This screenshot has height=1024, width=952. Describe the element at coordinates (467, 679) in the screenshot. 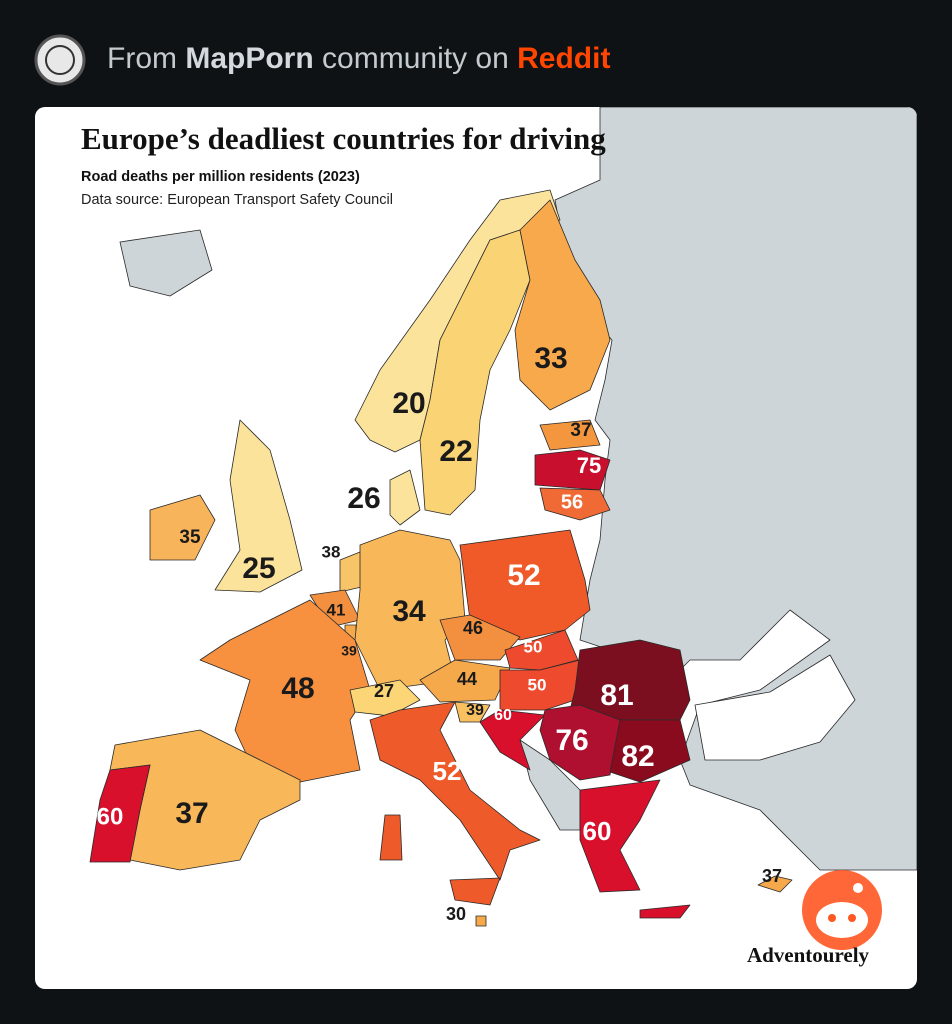

I see `country-value: 44` at that location.